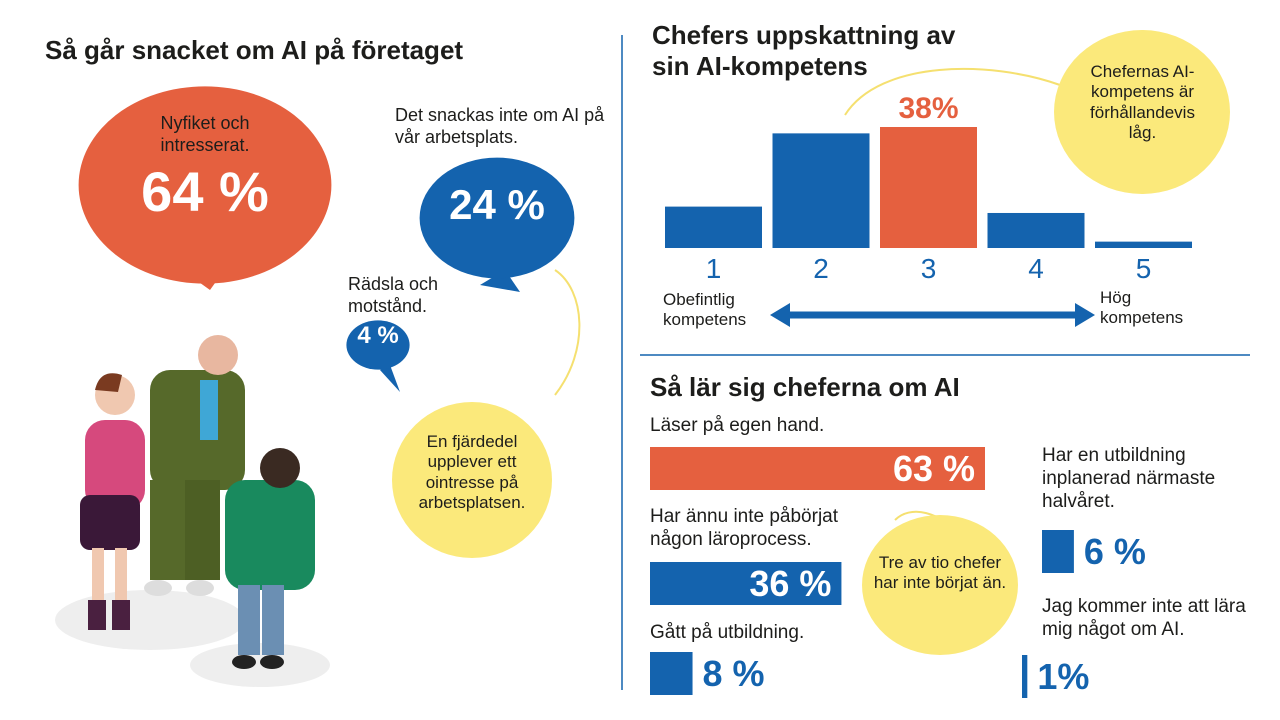  What do you see at coordinates (497, 204) in the screenshot?
I see `value-label: 24 %` at bounding box center [497, 204].